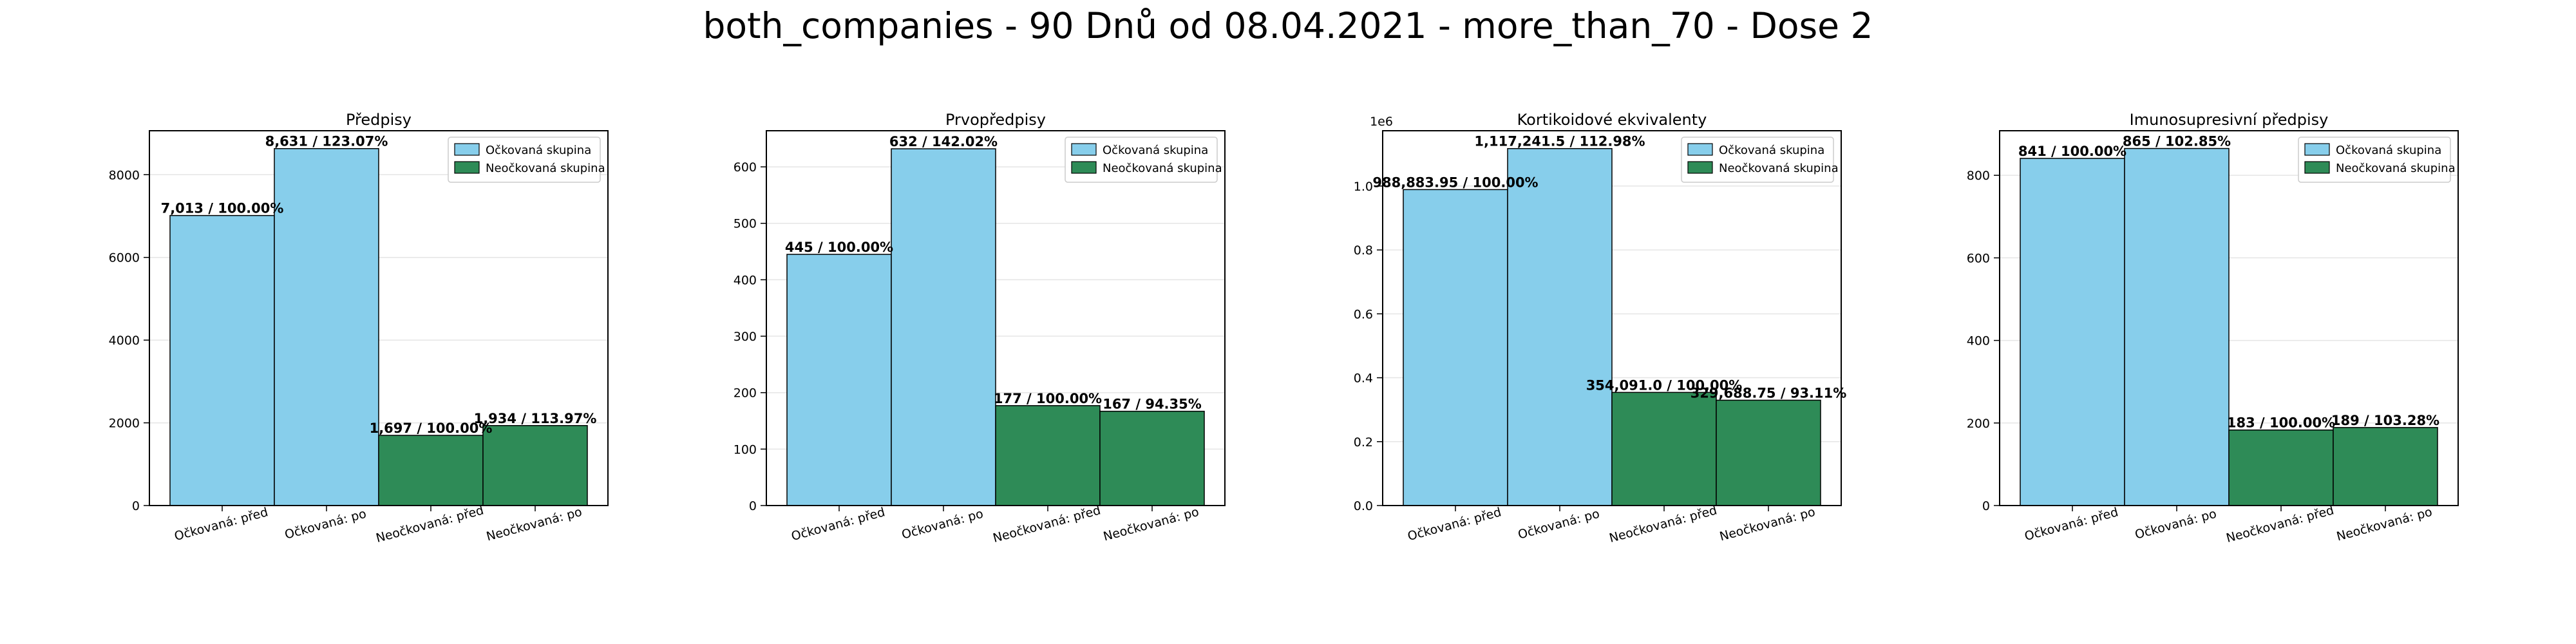 The height and width of the screenshot is (644, 2576). What do you see at coordinates (1364, 314) in the screenshot?
I see `y-tick-label: 0.6` at bounding box center [1364, 314].